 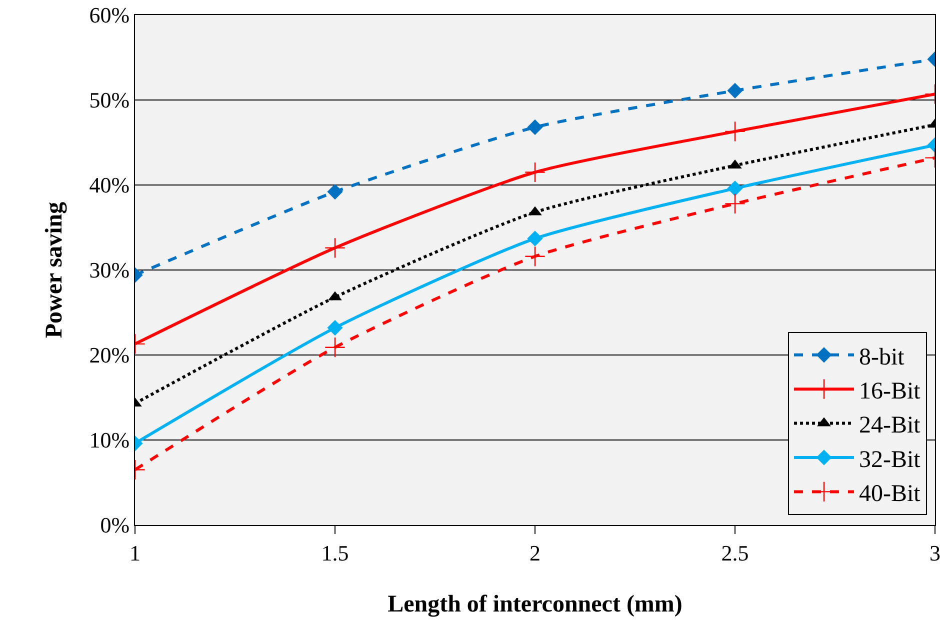 What do you see at coordinates (54, 270) in the screenshot?
I see `y-axis-title: Power saving` at bounding box center [54, 270].